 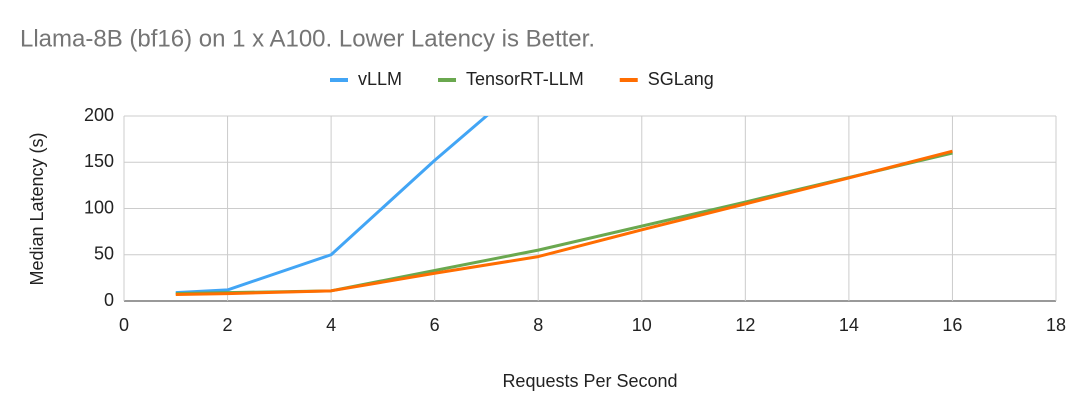 What do you see at coordinates (99, 115) in the screenshot?
I see `y-tick-label: 200` at bounding box center [99, 115].